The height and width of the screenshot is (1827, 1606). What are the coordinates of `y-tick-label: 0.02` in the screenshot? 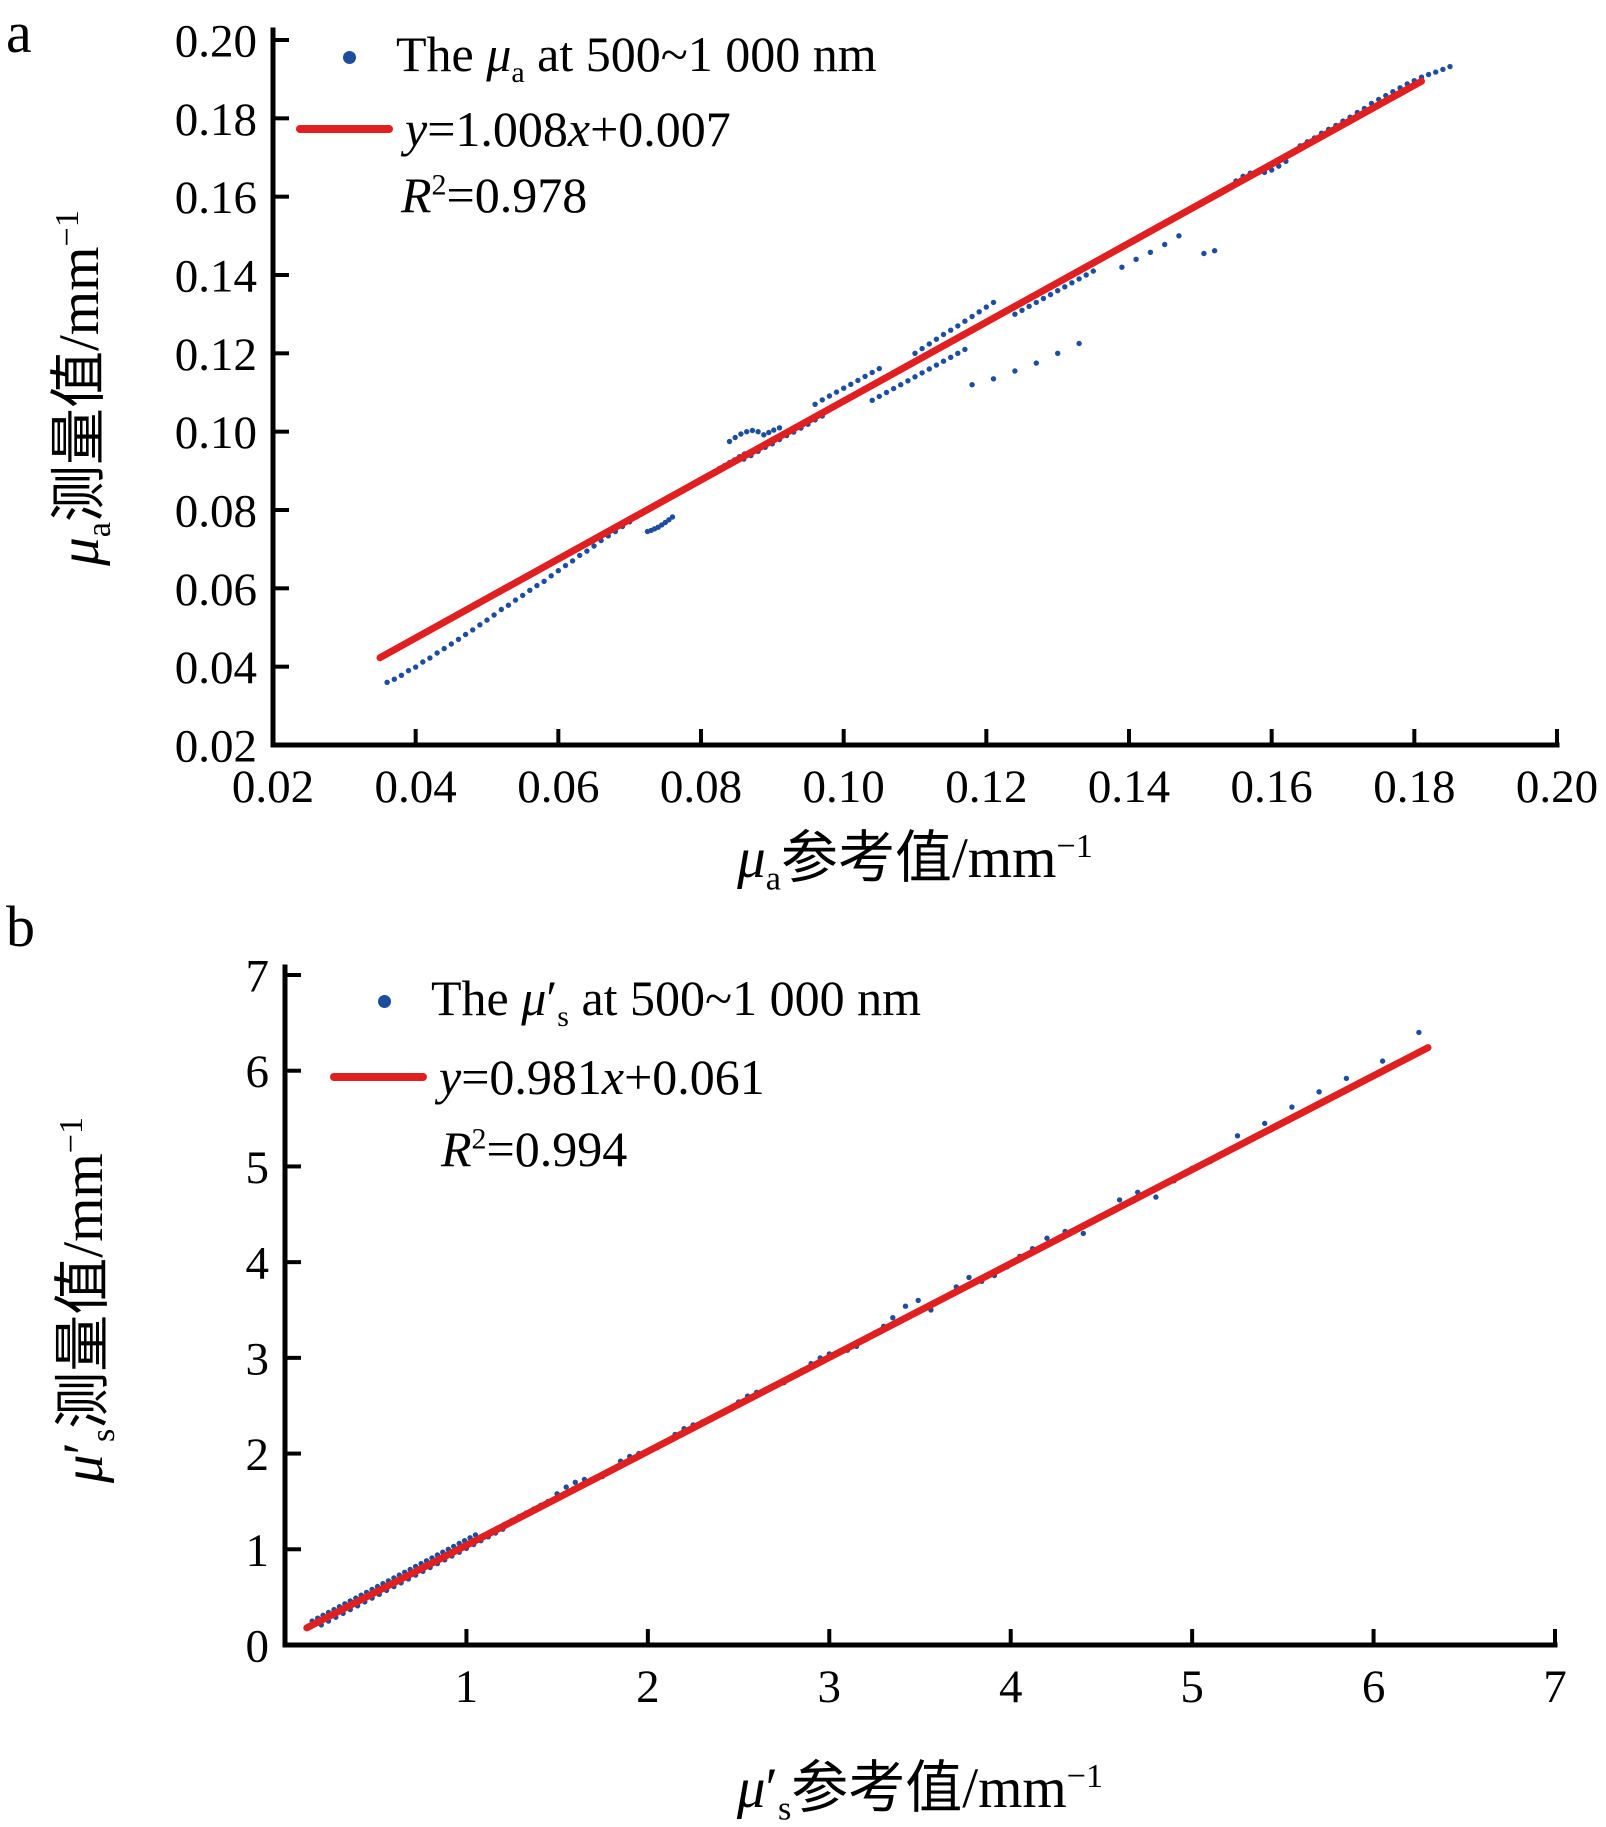 It's located at (216, 747).